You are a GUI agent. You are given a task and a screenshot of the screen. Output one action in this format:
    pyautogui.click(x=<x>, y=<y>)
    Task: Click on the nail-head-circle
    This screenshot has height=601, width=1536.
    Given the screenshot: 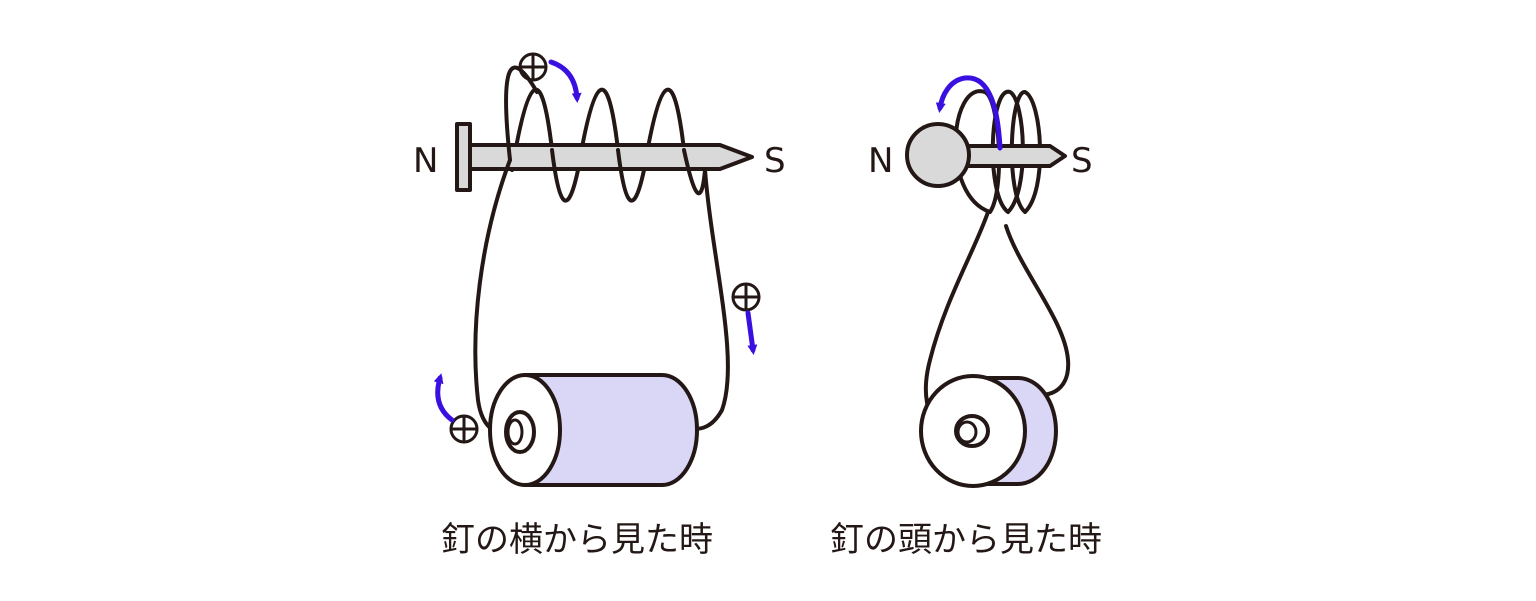 What is the action you would take?
    pyautogui.click(x=938, y=155)
    